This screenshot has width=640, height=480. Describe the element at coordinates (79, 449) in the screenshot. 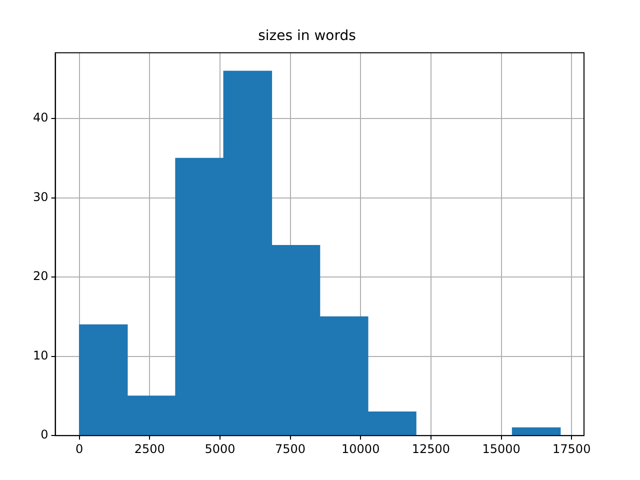

I see `x-tick-label: 0` at that location.